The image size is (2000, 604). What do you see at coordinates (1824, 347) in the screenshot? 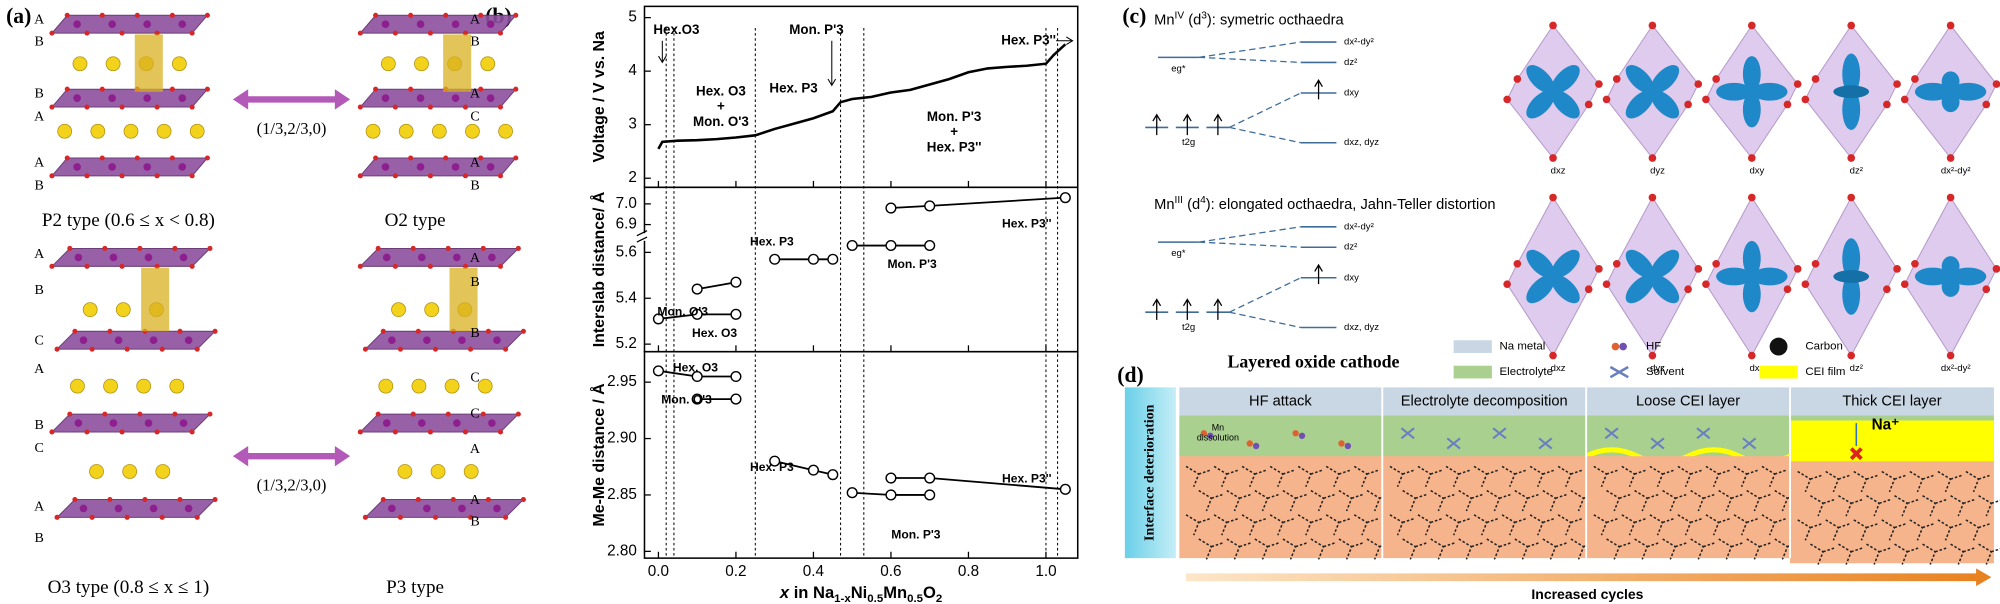
I see `legend-label: Carbon` at bounding box center [1824, 347].